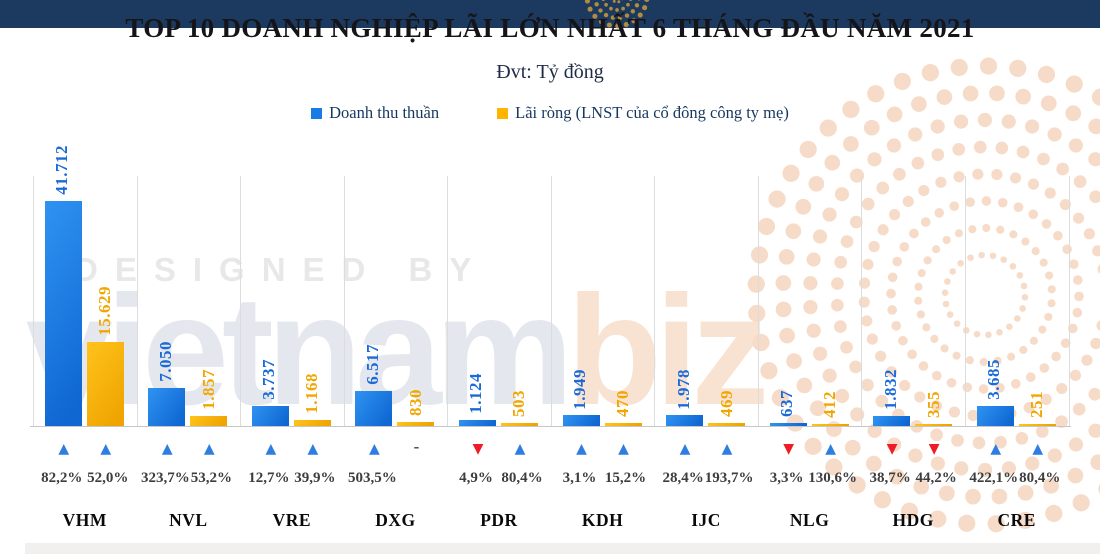 The image size is (1100, 554). Describe the element at coordinates (832, 478) in the screenshot. I see `profit-change-pct: 130,6%` at that location.